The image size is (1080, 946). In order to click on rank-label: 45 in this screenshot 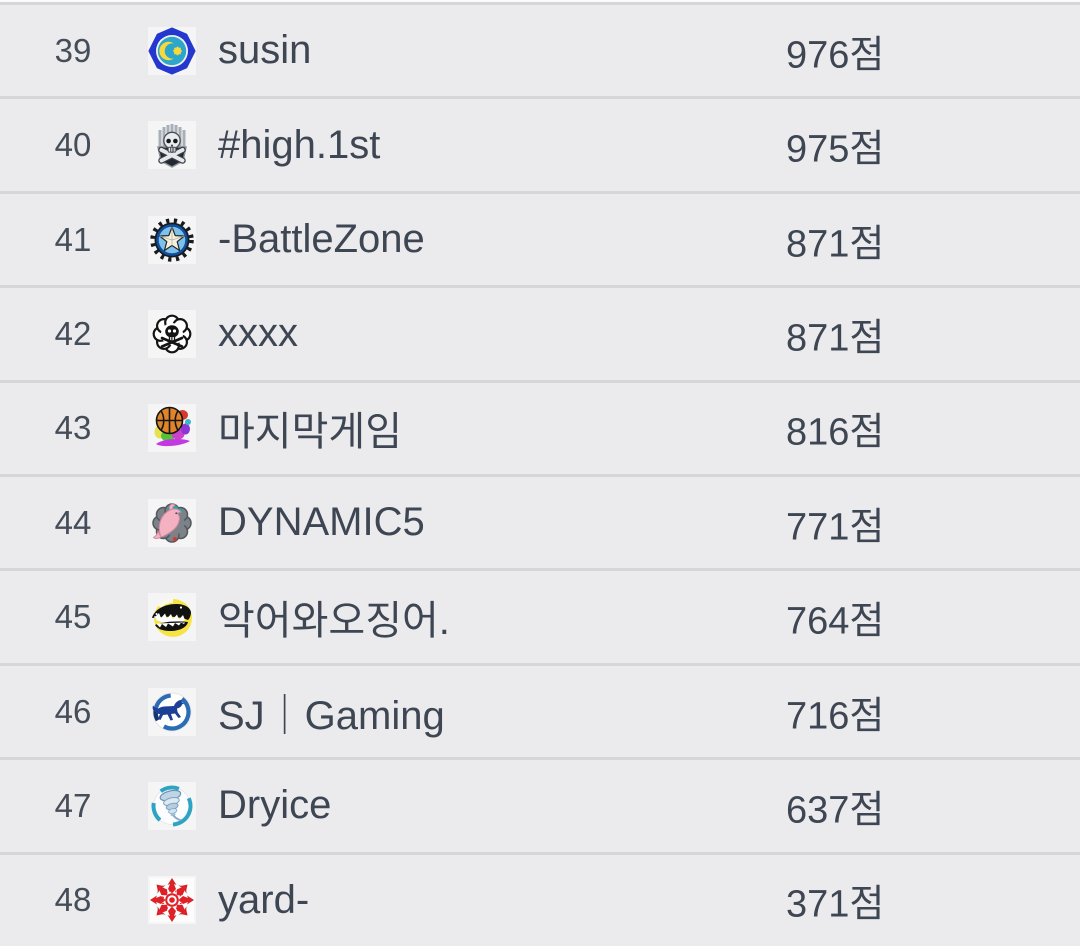, I will do `click(73, 617)`.